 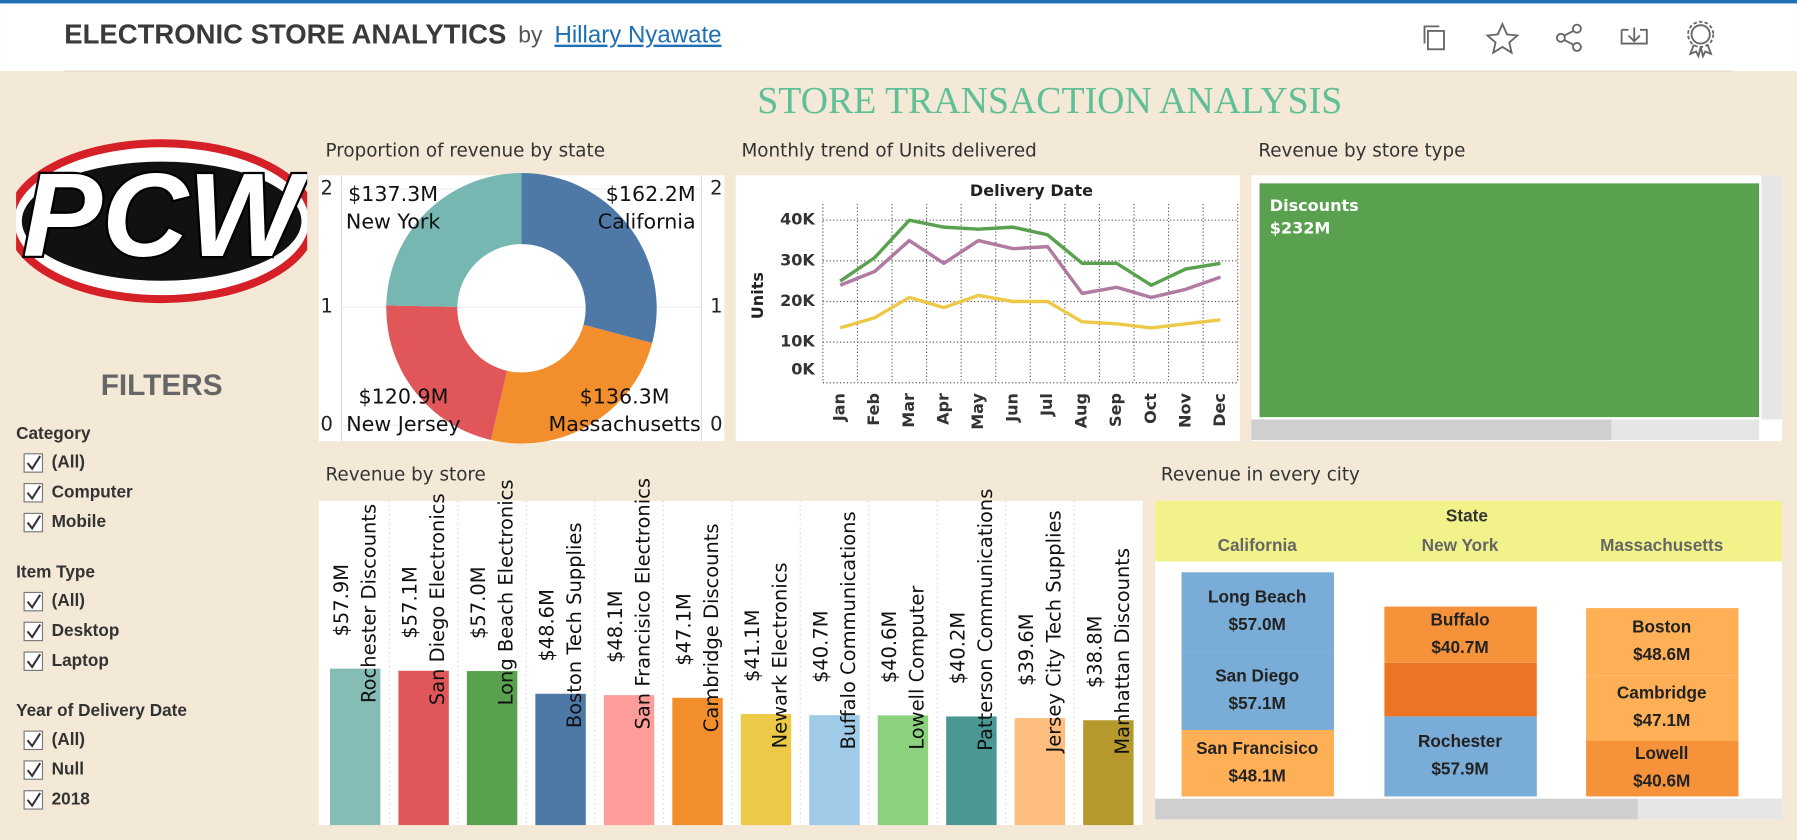 What do you see at coordinates (797, 219) in the screenshot?
I see `y-tick-label: 40K` at bounding box center [797, 219].